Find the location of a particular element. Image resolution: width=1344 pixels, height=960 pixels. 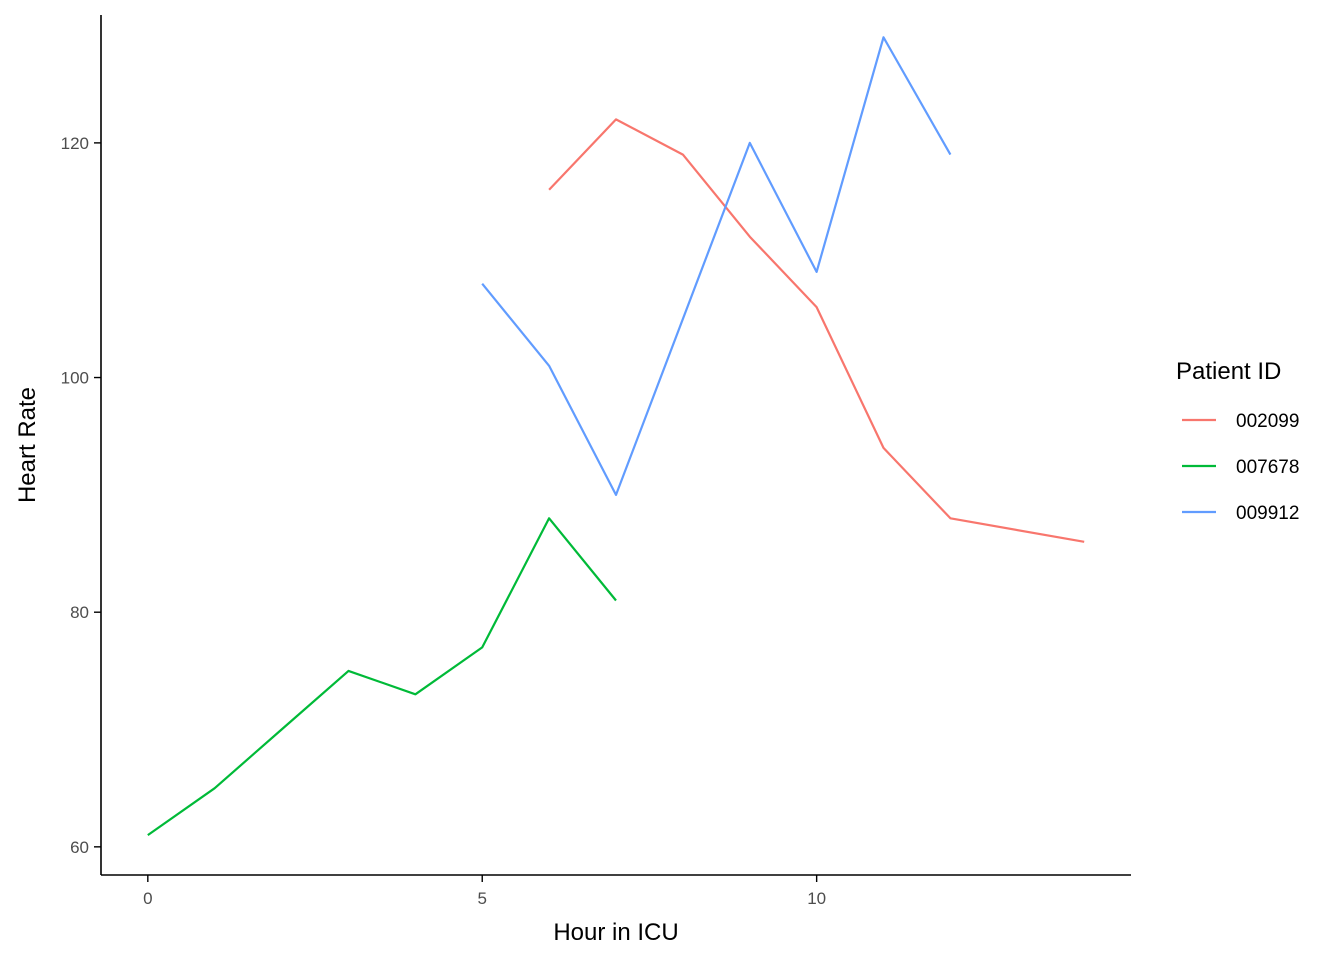

legend-title: Patient ID is located at coordinates (1228, 371).